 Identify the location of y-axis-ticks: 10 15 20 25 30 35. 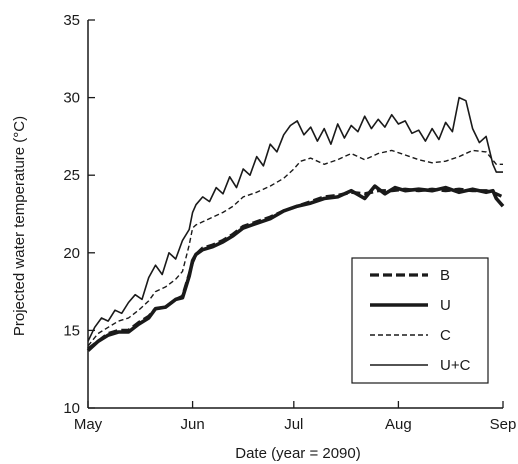
(79, 214).